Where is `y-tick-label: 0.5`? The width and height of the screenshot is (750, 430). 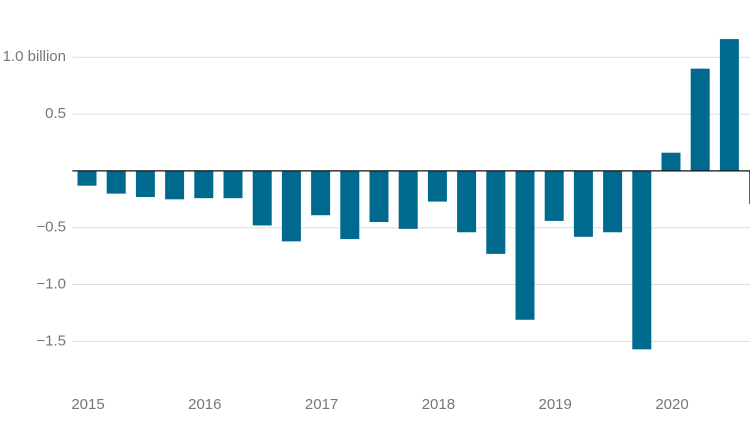
y-tick-label: 0.5 is located at coordinates (55, 113).